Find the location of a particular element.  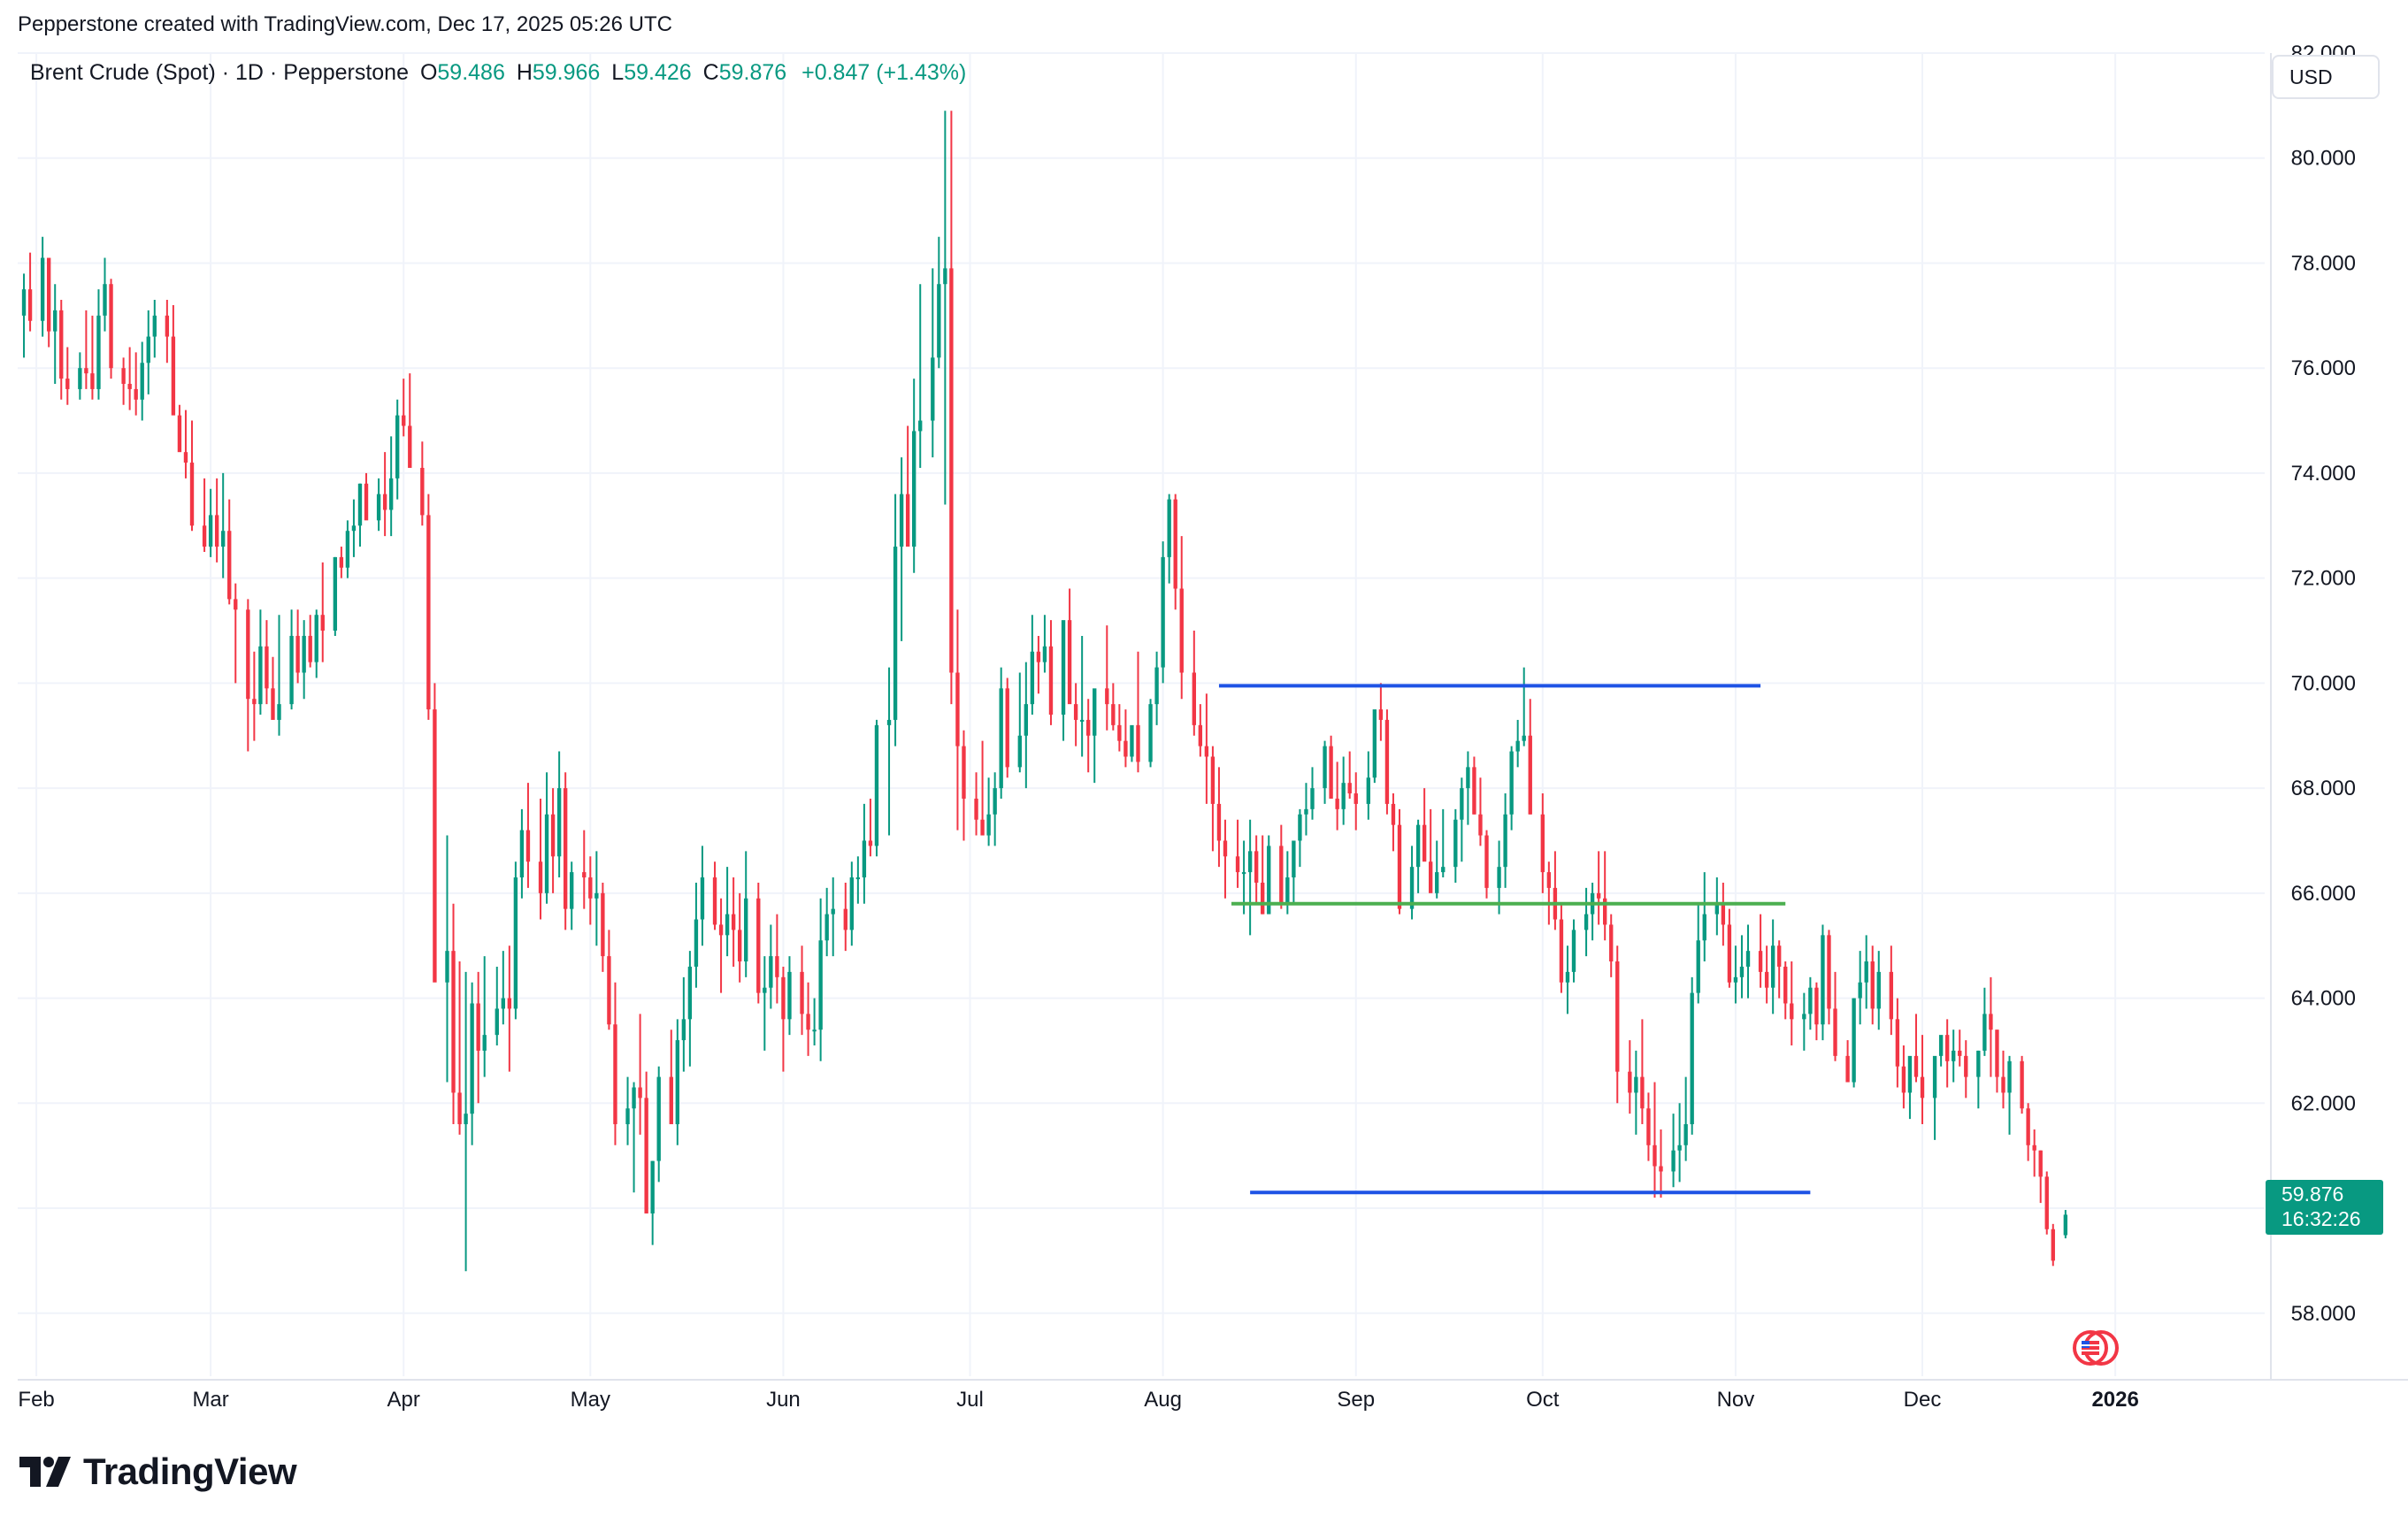

symbol-name: Brent Crude (Spot) · 1D · Pepperstone is located at coordinates (220, 73).